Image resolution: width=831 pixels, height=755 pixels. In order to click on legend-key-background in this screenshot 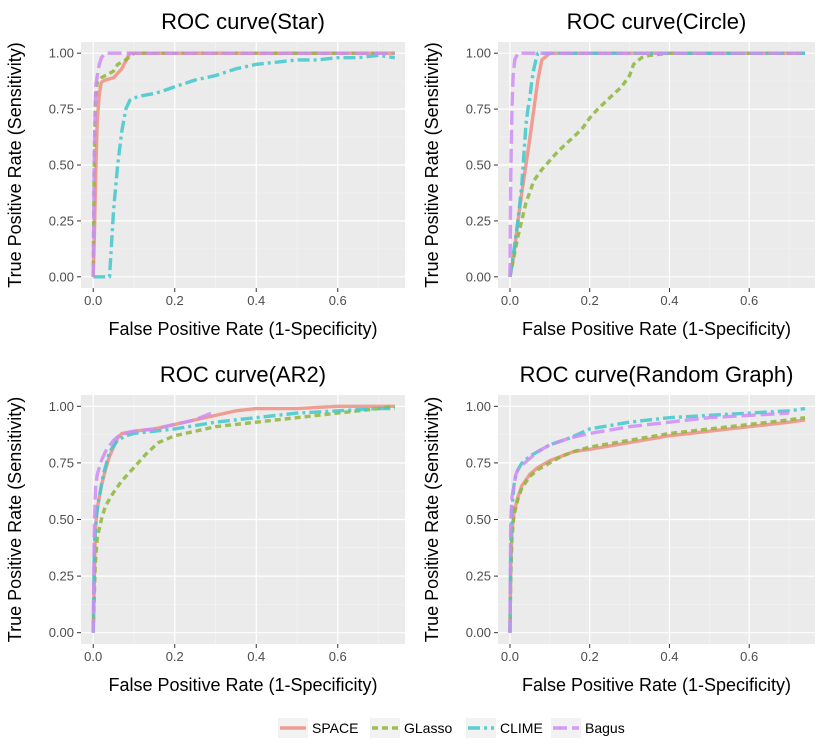, I will do `click(481, 728)`.